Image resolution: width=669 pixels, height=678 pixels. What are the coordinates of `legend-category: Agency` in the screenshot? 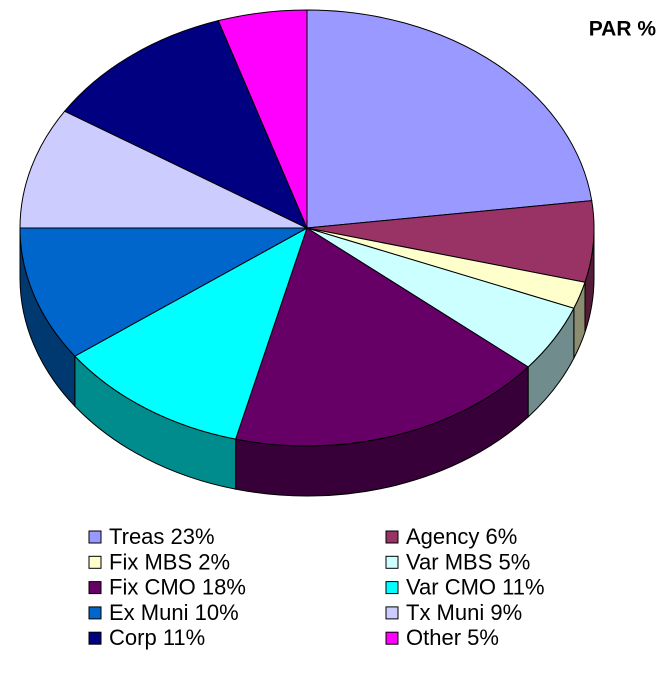 It's located at (442, 536).